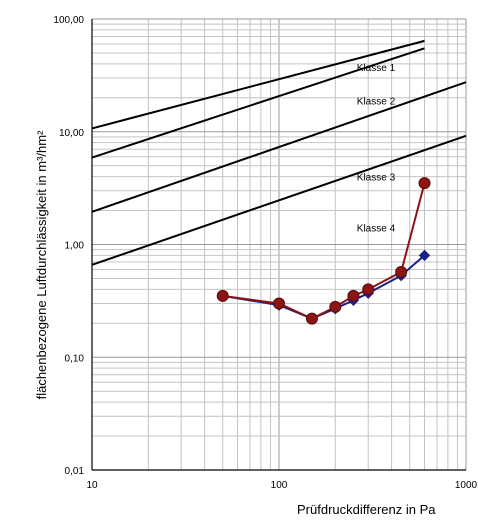 The height and width of the screenshot is (528, 478). Describe the element at coordinates (75, 471) in the screenshot. I see `y-tick-label: 0,01` at that location.